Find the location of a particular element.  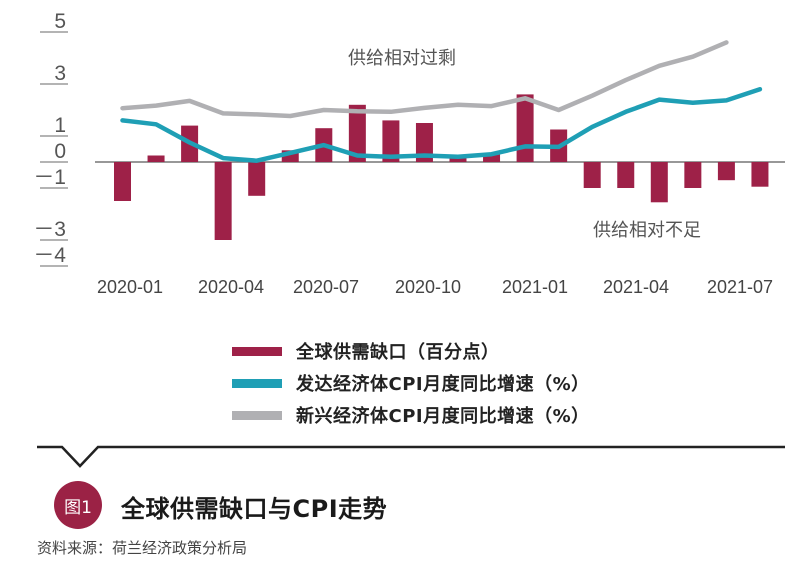

y-axis: 5 3 1 0 －1 －3 －4 is located at coordinates (50, 138).